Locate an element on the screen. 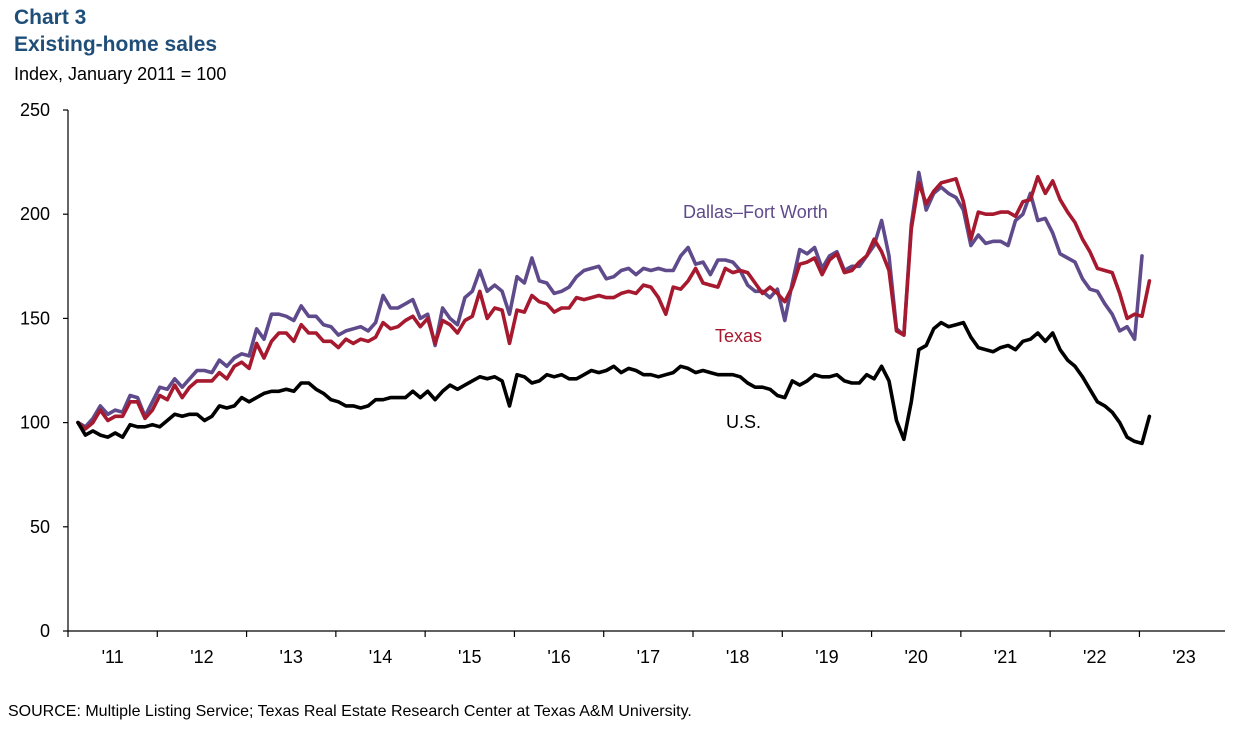 Image resolution: width=1244 pixels, height=734 pixels. x-tick-label: '16 is located at coordinates (558, 657).